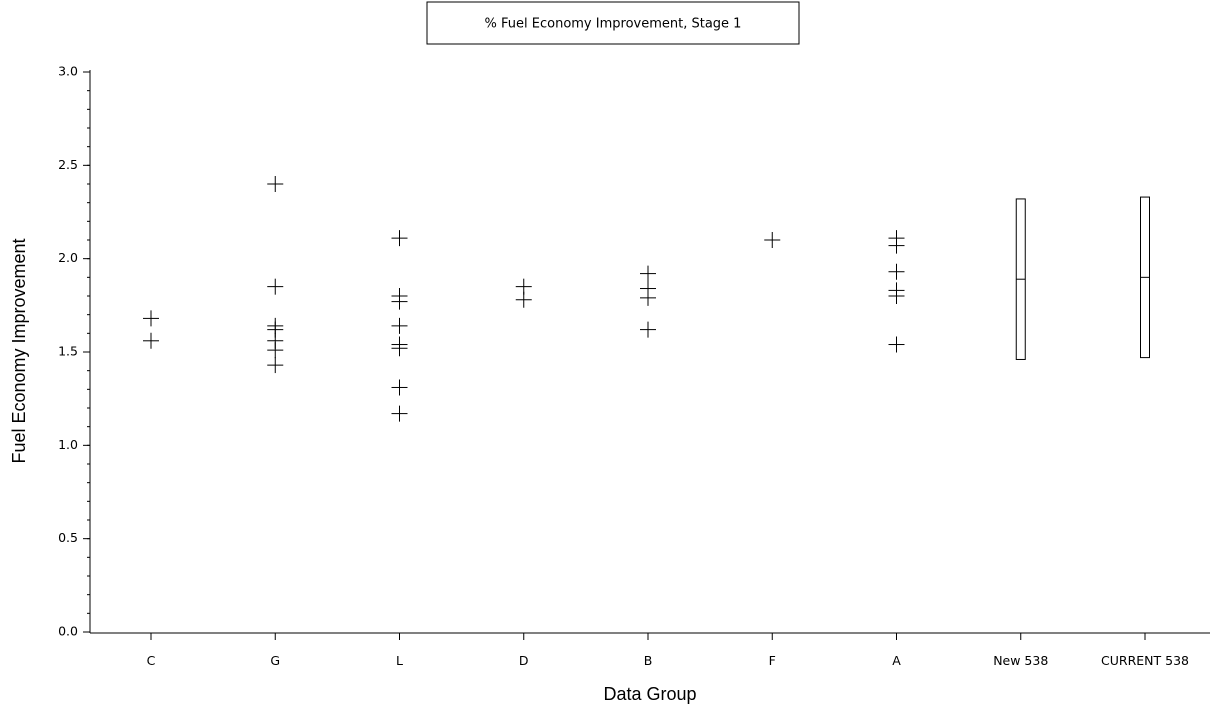  Describe the element at coordinates (68, 164) in the screenshot. I see `y-tick-label: 2.5` at that location.